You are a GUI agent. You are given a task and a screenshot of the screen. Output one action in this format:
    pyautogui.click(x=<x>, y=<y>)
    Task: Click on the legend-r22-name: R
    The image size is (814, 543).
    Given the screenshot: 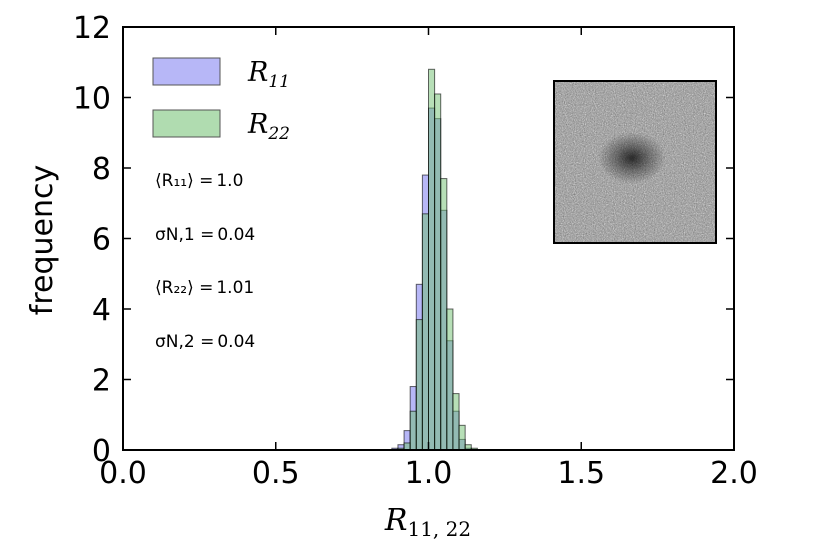 What is the action you would take?
    pyautogui.click(x=257, y=124)
    